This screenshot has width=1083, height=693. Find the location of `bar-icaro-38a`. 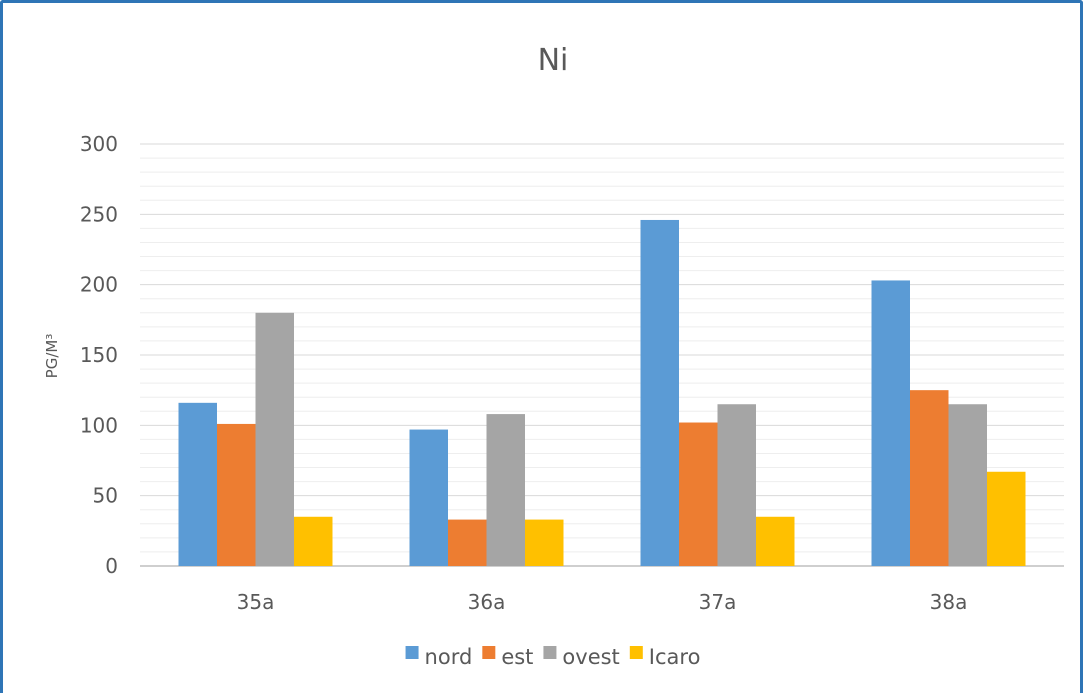

bar-icaro-38a is located at coordinates (1006, 518).